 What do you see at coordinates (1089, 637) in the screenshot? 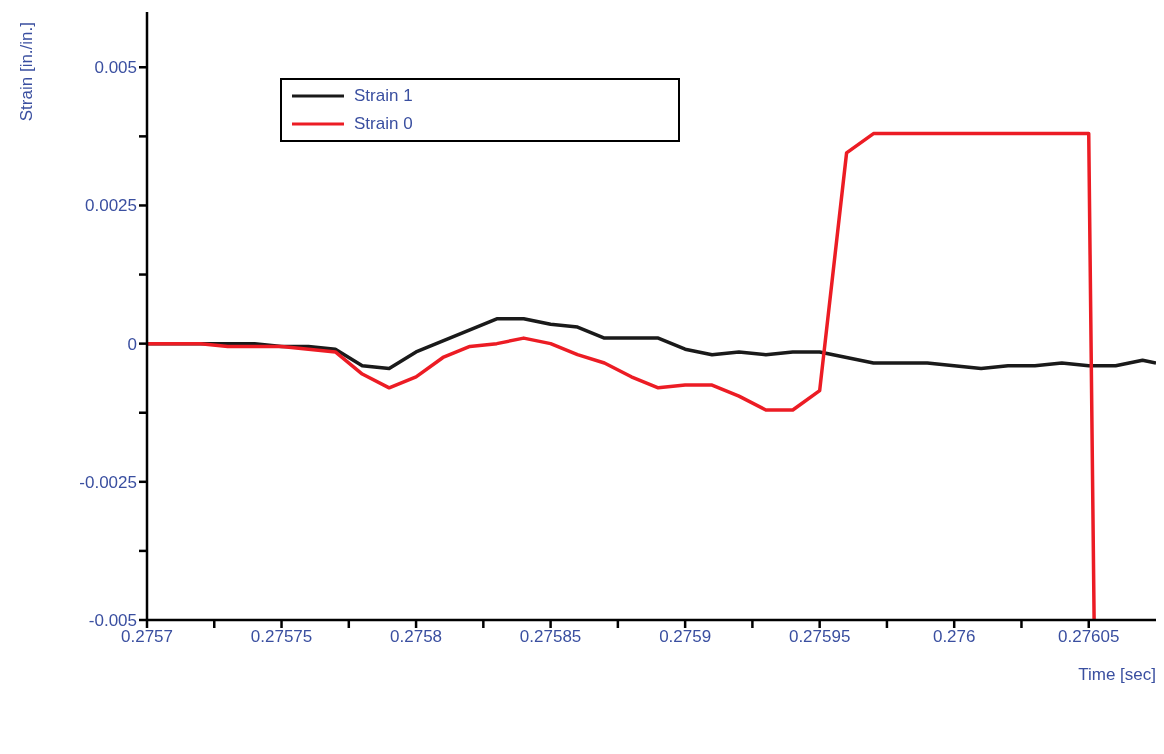
I see `x-tick-label: 0.27605` at bounding box center [1089, 637].